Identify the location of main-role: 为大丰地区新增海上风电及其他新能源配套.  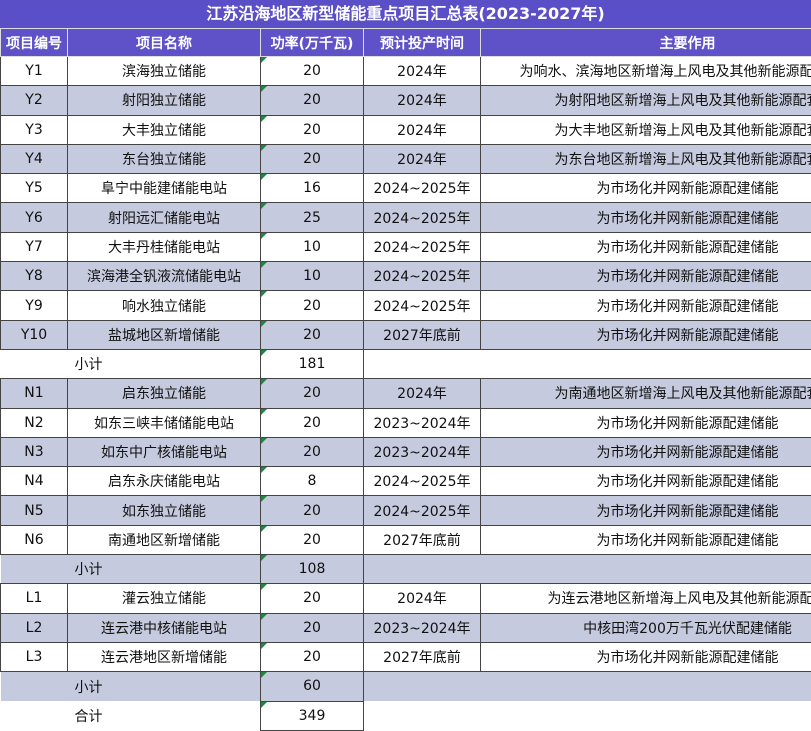
(645, 129).